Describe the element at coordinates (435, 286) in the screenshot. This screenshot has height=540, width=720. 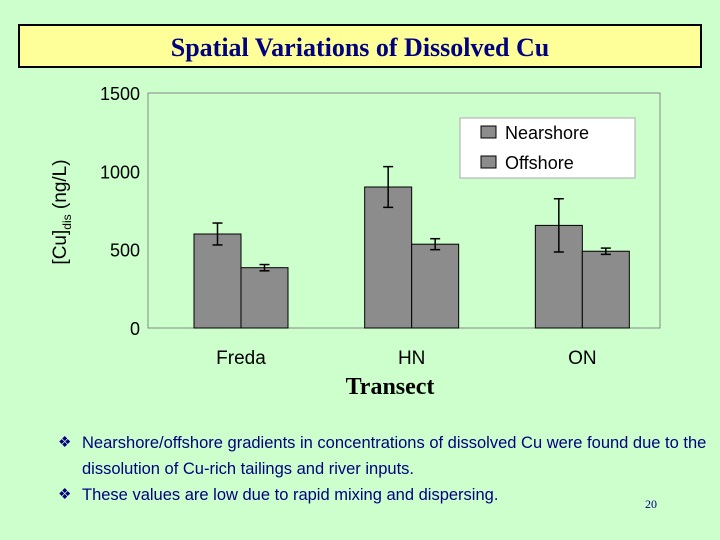
I see `bar-offshore-hn` at that location.